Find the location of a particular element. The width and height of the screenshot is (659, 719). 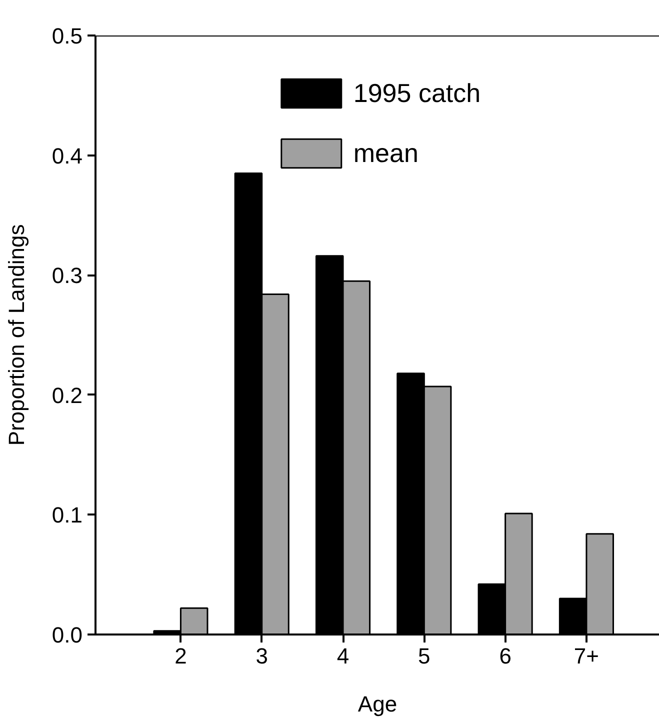

x-tick-label: 7+ is located at coordinates (587, 656).